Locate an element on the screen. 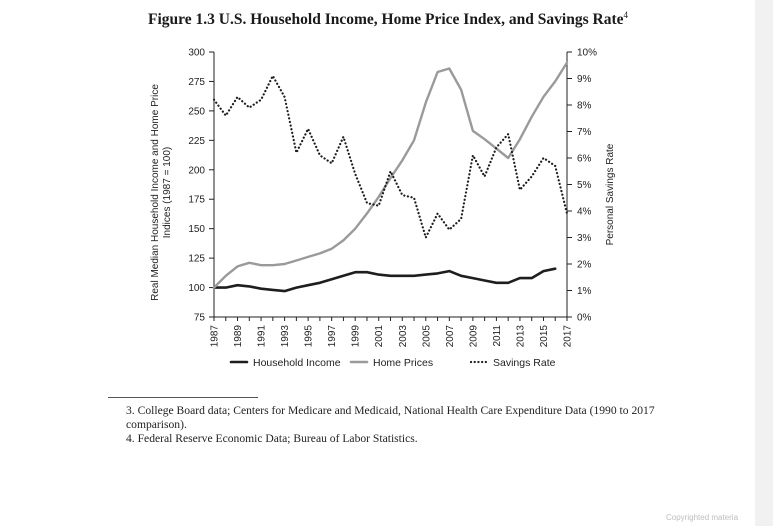 The width and height of the screenshot is (773, 526). x-tick-label: 2015 is located at coordinates (544, 336).